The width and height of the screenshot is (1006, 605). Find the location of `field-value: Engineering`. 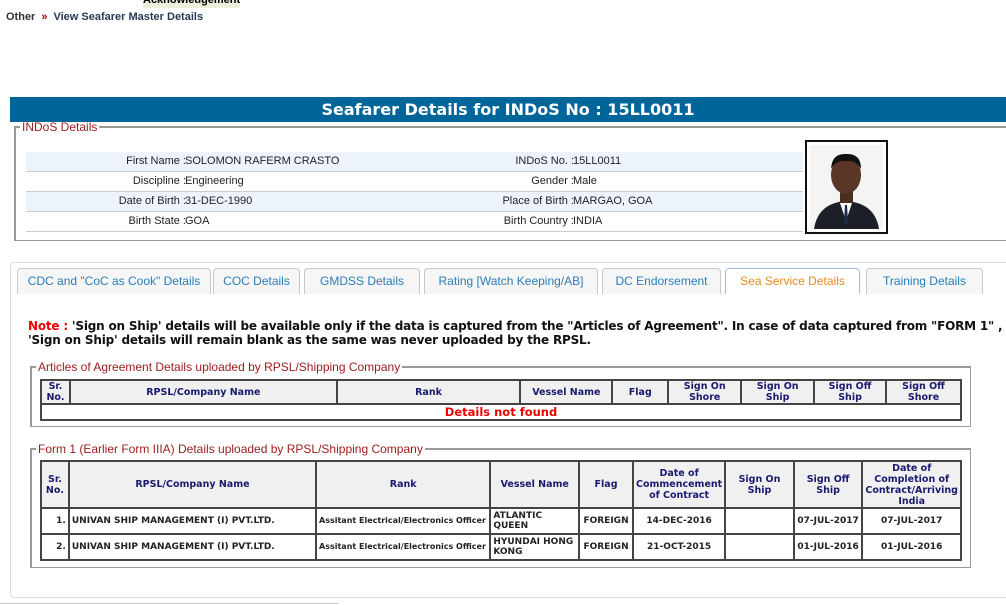

field-value: Engineering is located at coordinates (214, 181).